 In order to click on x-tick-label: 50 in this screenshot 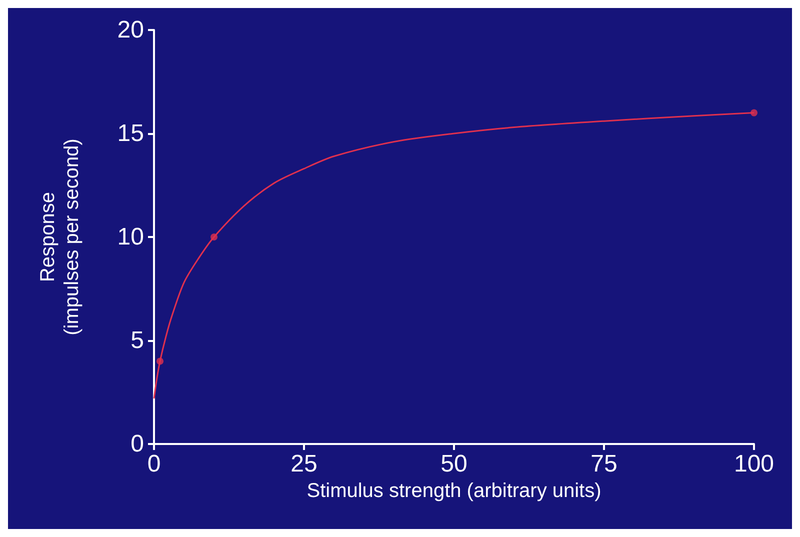, I will do `click(454, 464)`.